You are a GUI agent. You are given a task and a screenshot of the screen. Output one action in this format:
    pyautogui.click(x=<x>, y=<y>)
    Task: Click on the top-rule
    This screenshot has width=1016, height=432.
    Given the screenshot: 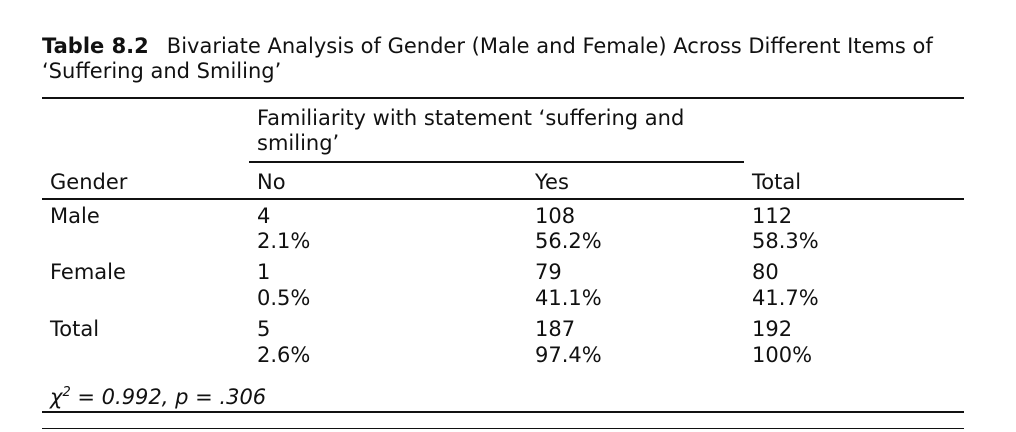 What is the action you would take?
    pyautogui.click(x=503, y=98)
    